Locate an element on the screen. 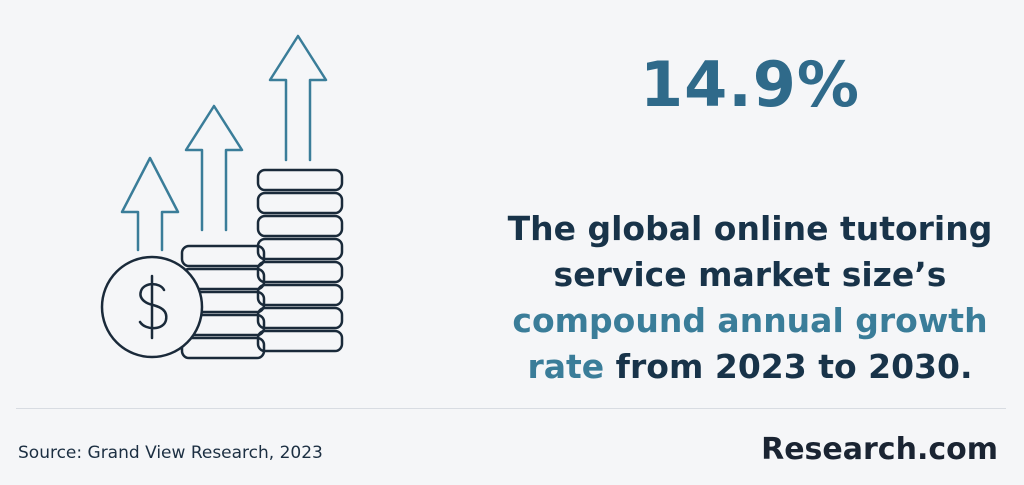  dollar-coin-icon is located at coordinates (152, 307).